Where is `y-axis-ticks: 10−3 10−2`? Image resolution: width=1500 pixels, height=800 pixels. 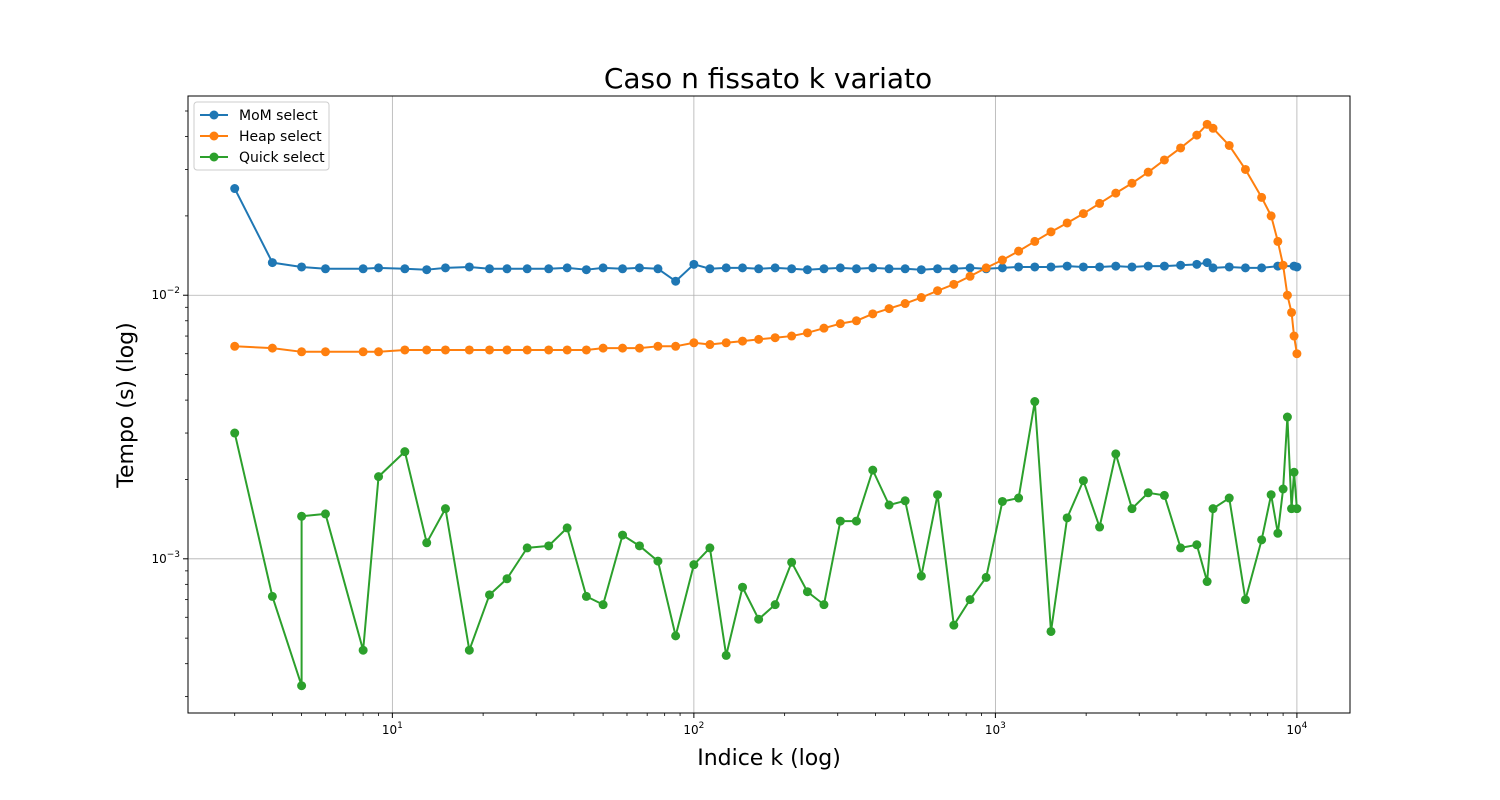
y-axis-ticks: 10−3 10−2 is located at coordinates (169, 404).